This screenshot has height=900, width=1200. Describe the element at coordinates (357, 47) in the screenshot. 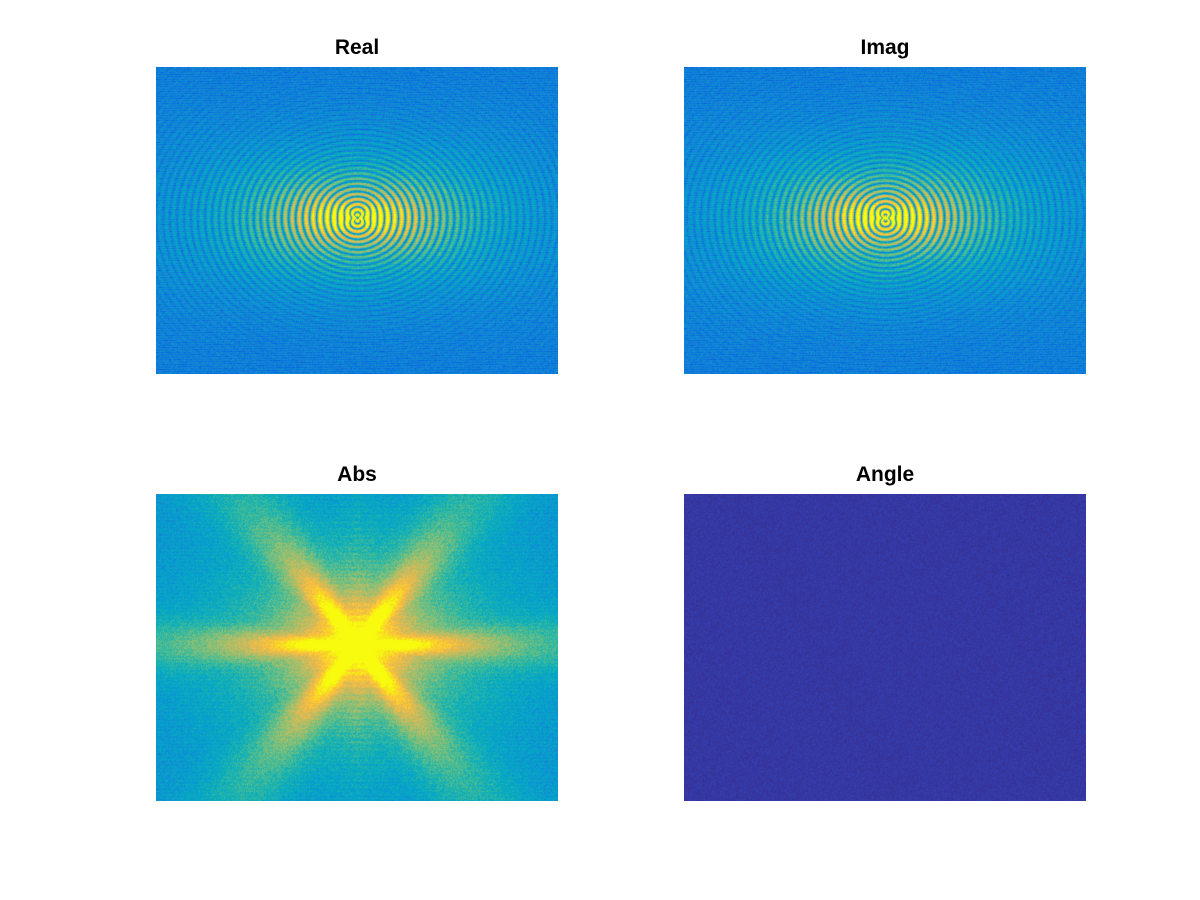

I see `subplot-title-real: Real` at that location.